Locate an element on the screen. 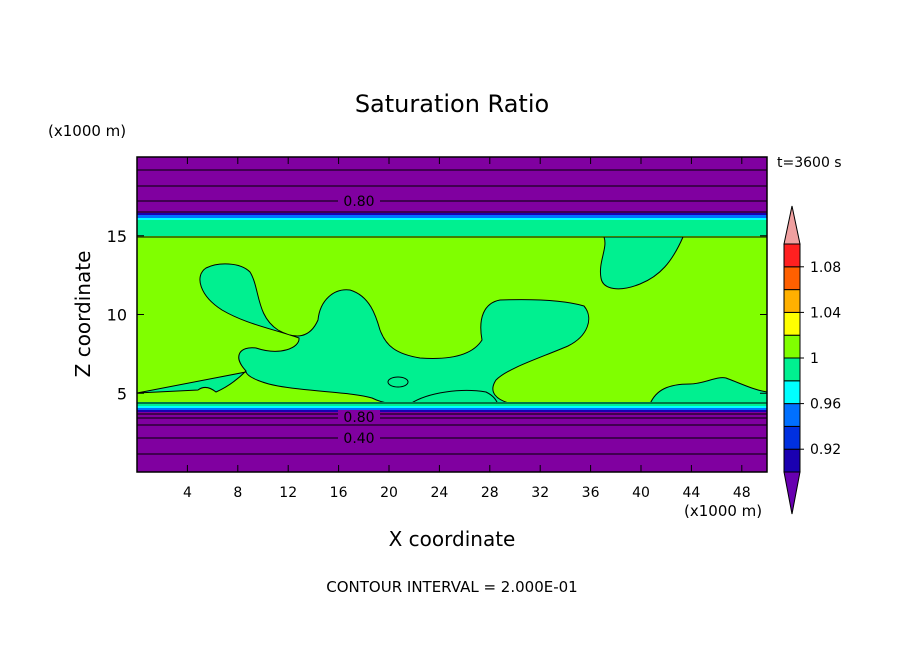 Image resolution: width=904 pixels, height=654 pixels. layer-upper-deep-blue is located at coordinates (452, 214).